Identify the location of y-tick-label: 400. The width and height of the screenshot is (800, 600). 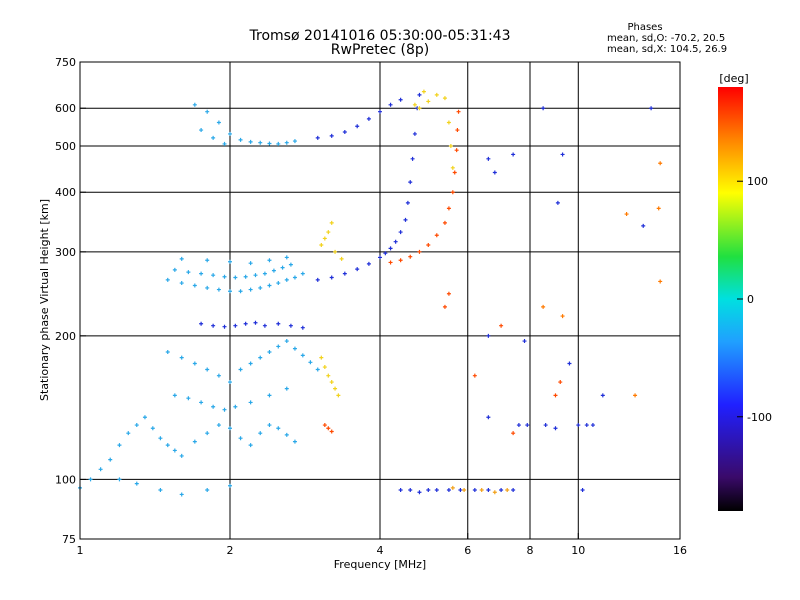
(65, 192).